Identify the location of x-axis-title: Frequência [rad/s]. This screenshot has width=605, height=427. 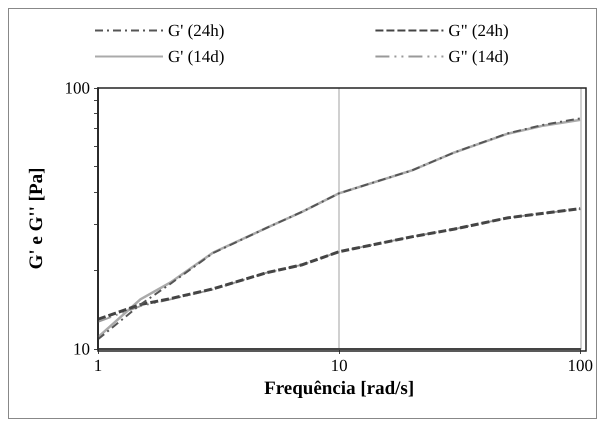
(339, 388).